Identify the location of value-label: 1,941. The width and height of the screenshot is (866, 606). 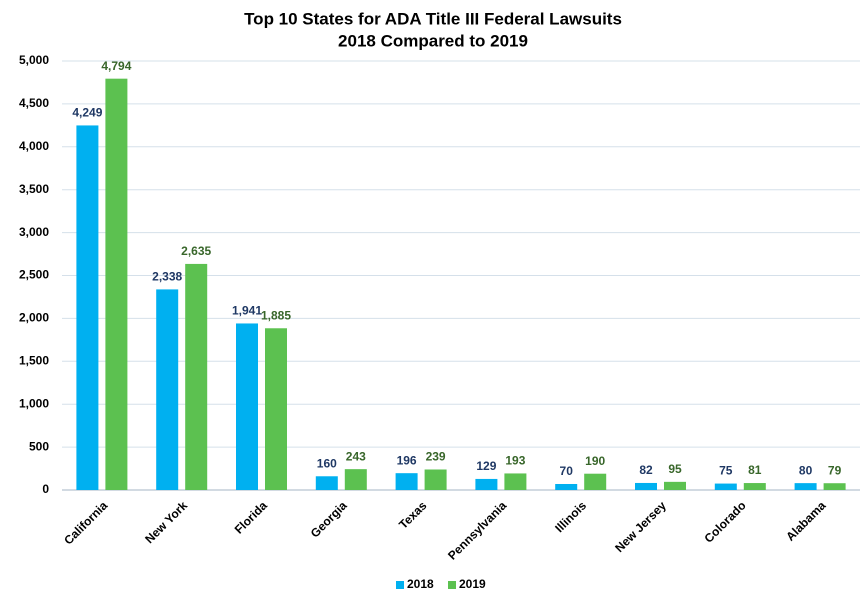
(247, 311).